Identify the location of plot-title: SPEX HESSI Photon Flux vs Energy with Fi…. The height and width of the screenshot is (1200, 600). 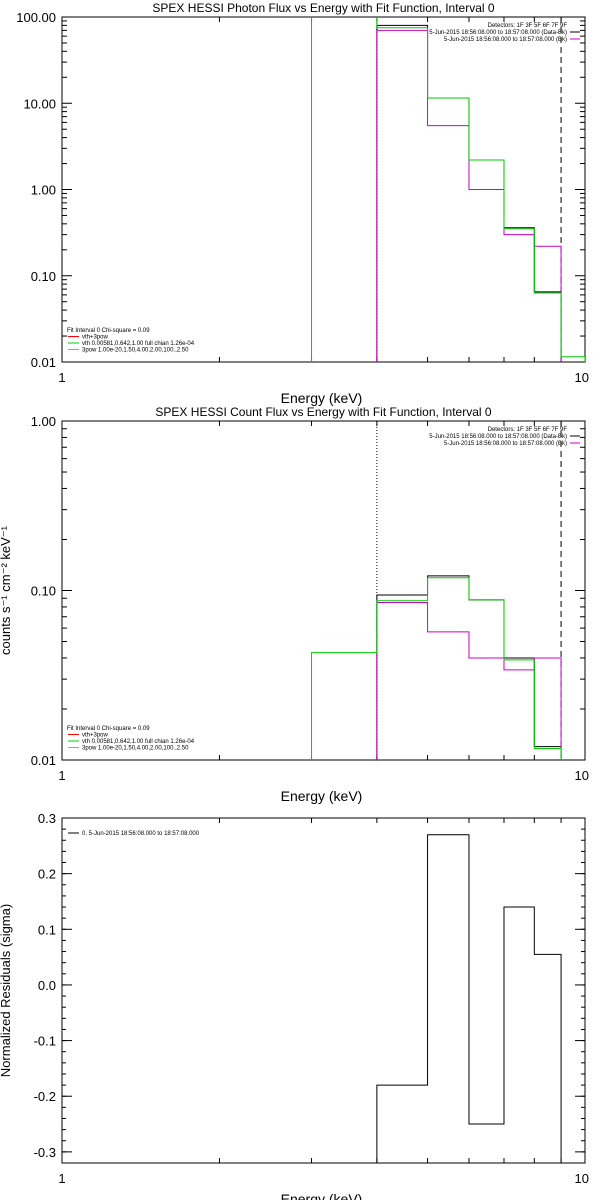
(323, 8).